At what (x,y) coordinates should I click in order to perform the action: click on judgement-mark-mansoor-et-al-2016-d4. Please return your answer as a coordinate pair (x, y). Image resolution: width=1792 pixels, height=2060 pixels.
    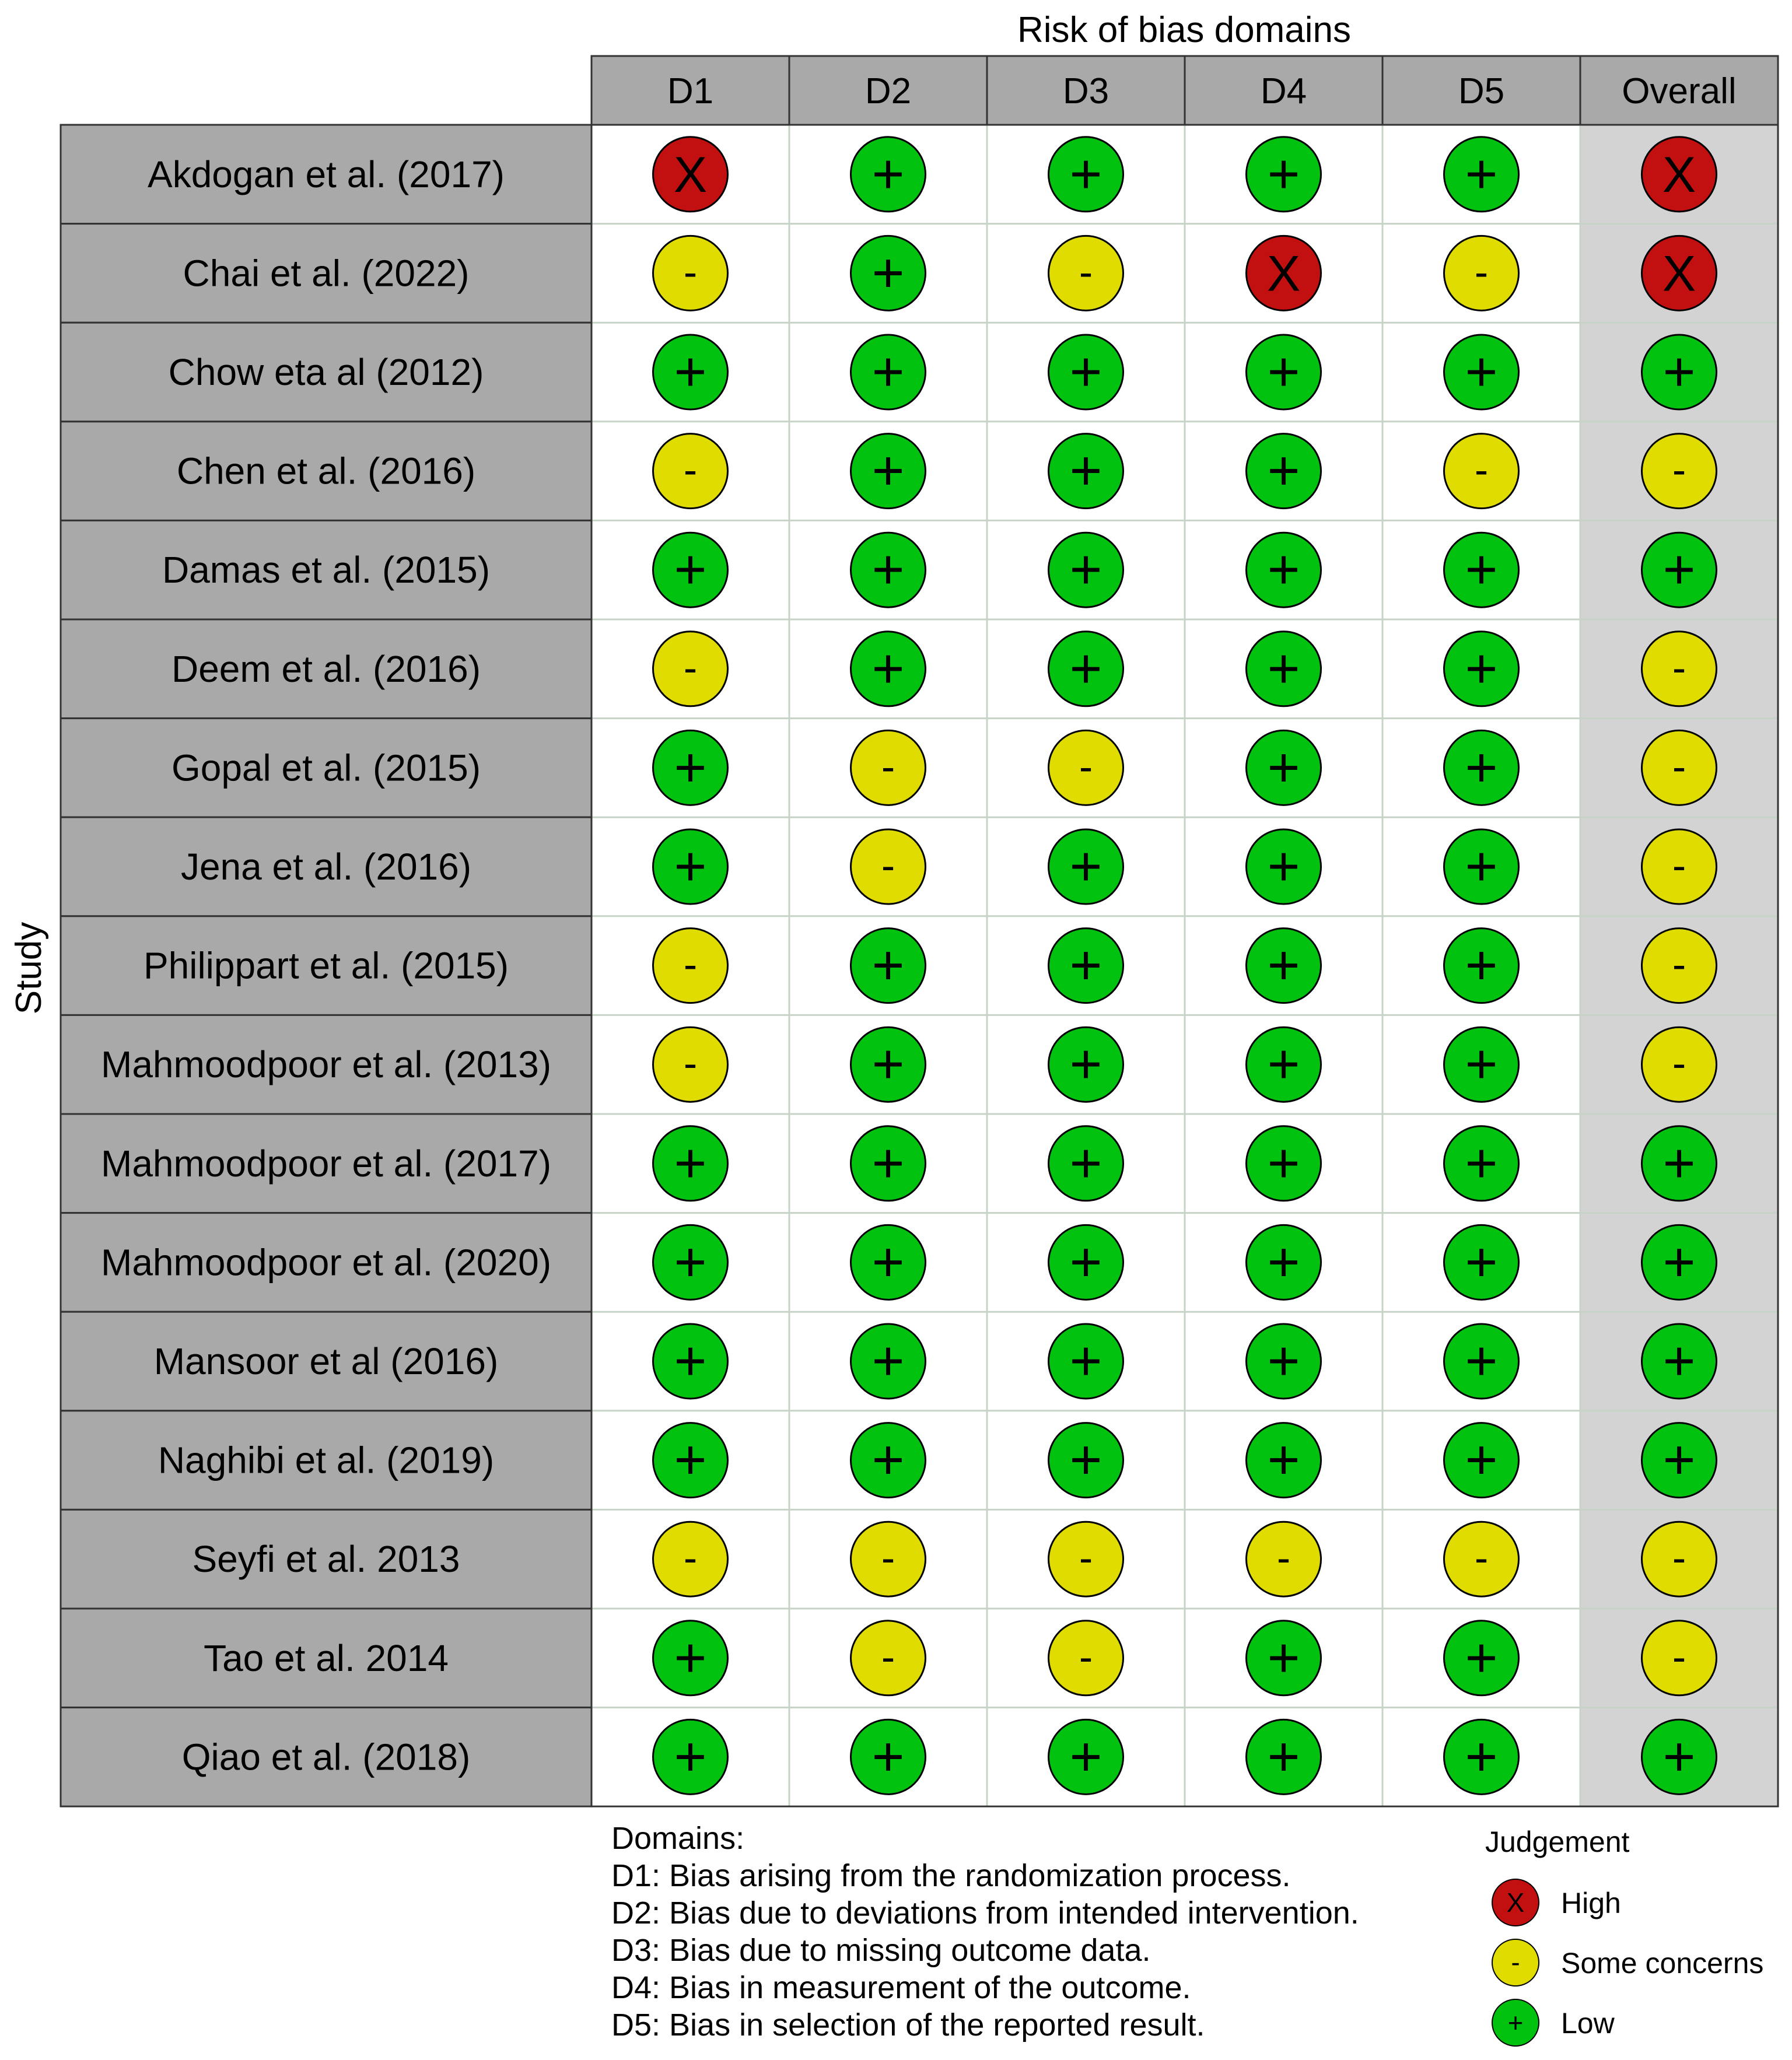
    Looking at the image, I should click on (1283, 1361).